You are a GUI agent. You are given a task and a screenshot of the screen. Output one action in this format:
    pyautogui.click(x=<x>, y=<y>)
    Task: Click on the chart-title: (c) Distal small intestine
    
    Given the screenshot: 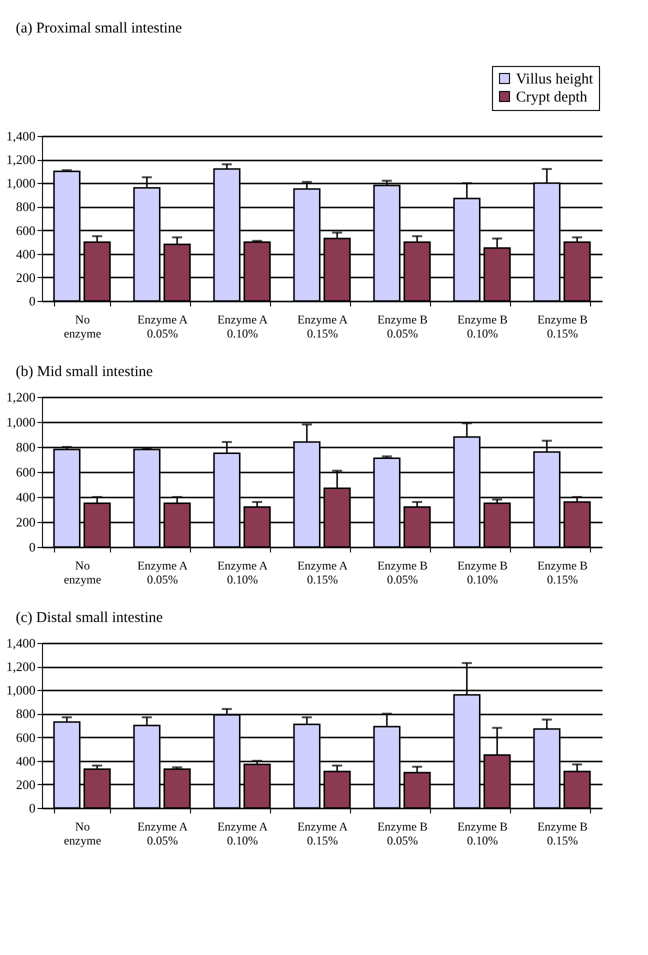 What is the action you would take?
    pyautogui.click(x=90, y=618)
    